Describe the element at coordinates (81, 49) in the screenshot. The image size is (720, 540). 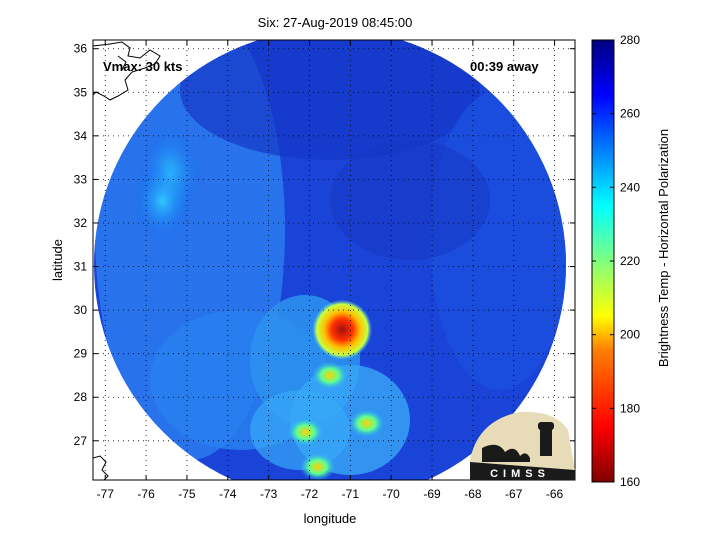
I see `y-tick-label: 36` at that location.